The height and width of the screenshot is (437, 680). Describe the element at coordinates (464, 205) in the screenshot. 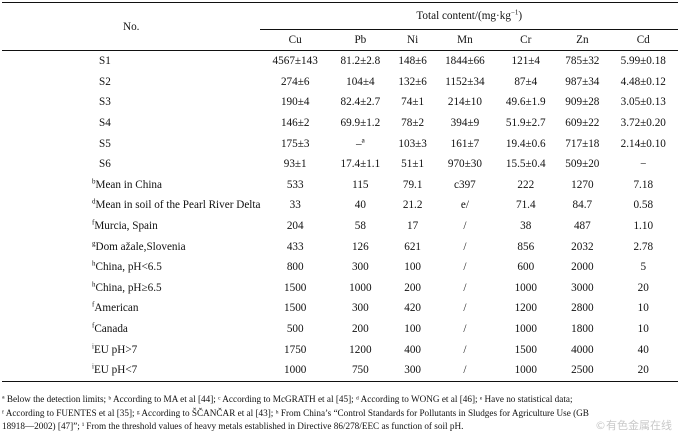

I see `table-cell: e/` at that location.